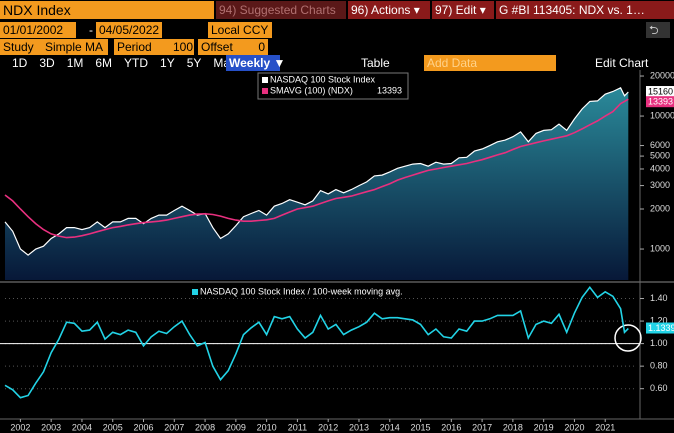  What do you see at coordinates (328, 427) in the screenshot?
I see `x-tick-label: 2012` at bounding box center [328, 427].